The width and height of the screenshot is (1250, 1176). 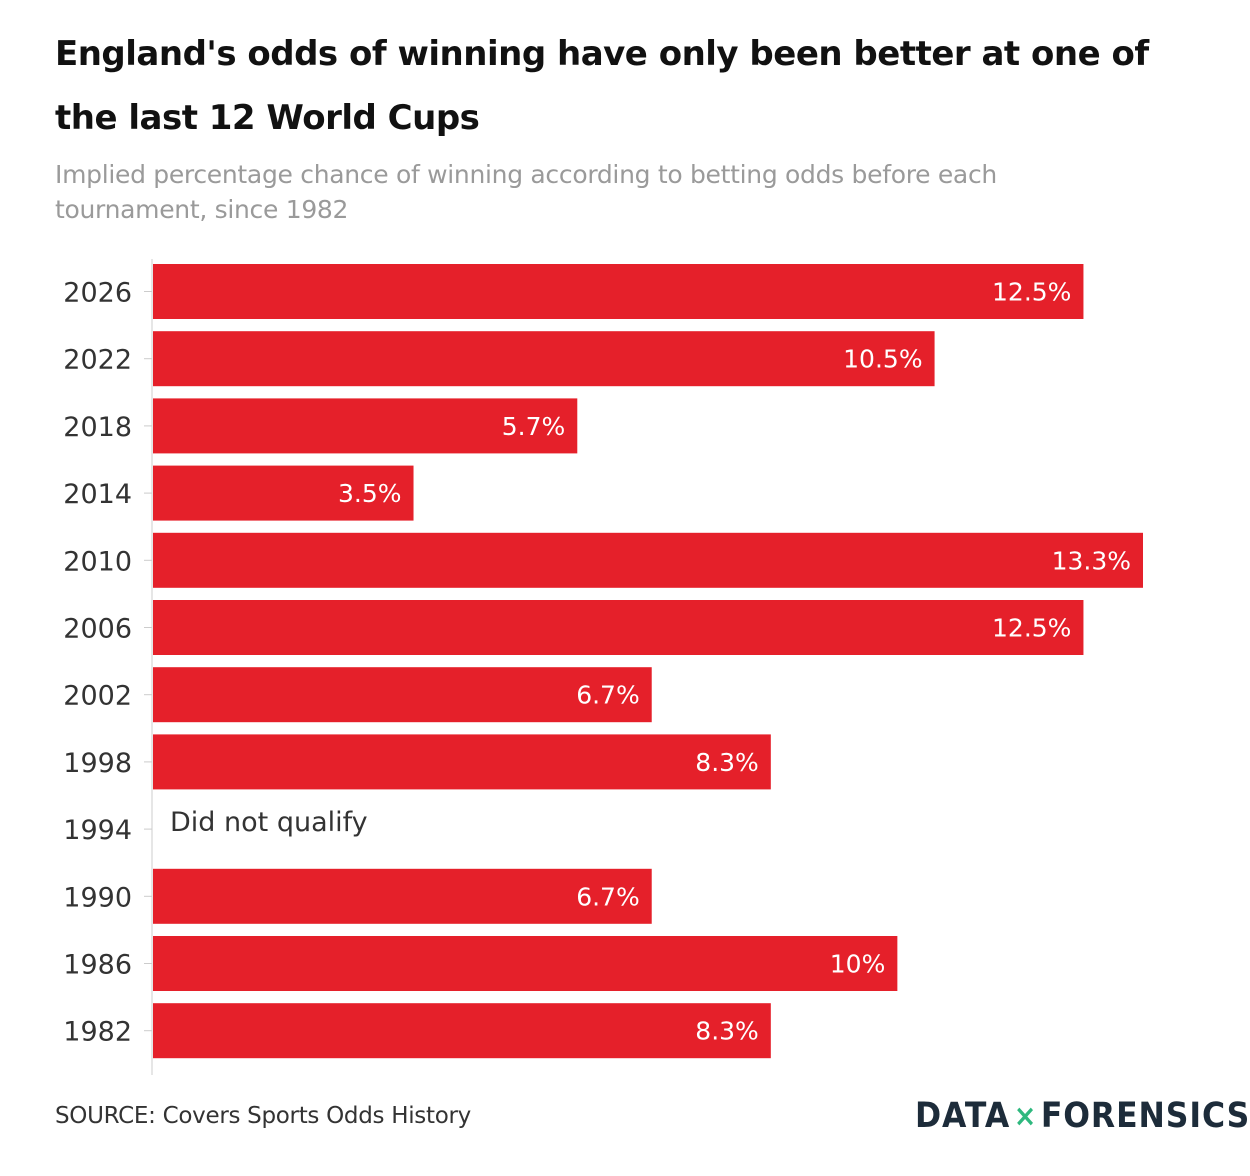 I want to click on data-forensics-logo: DATA × FORENSICS, so click(x=1082, y=1116).